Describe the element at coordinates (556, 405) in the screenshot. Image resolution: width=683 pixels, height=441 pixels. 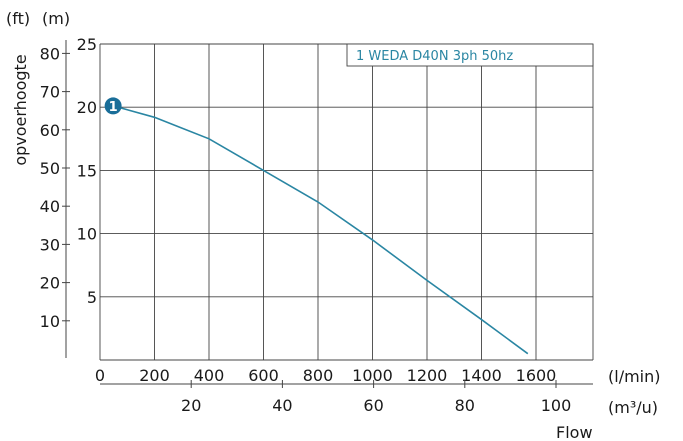
I see `x2-tick-label: 100` at that location.